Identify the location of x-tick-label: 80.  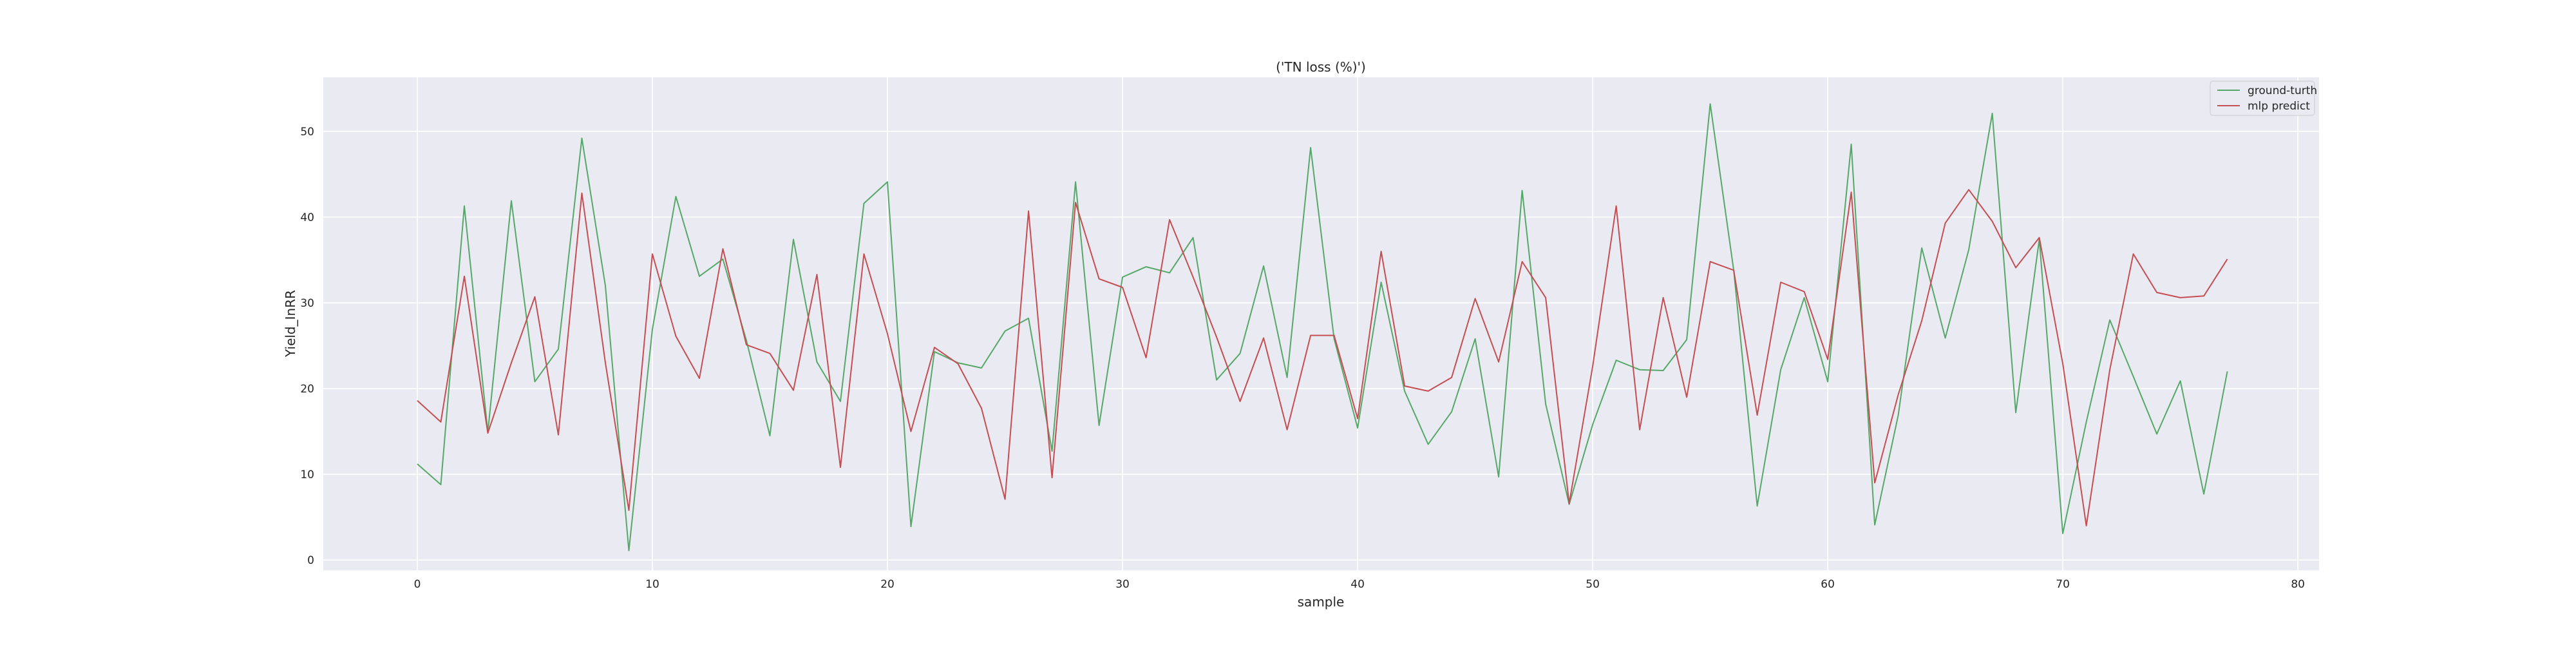
(2298, 584).